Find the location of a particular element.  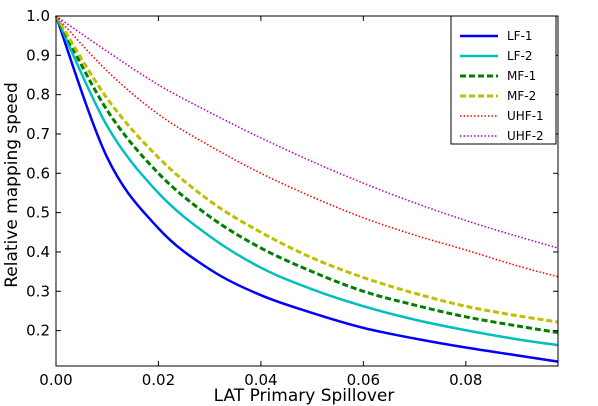

y-tick-label: 0.5 is located at coordinates (38, 213).